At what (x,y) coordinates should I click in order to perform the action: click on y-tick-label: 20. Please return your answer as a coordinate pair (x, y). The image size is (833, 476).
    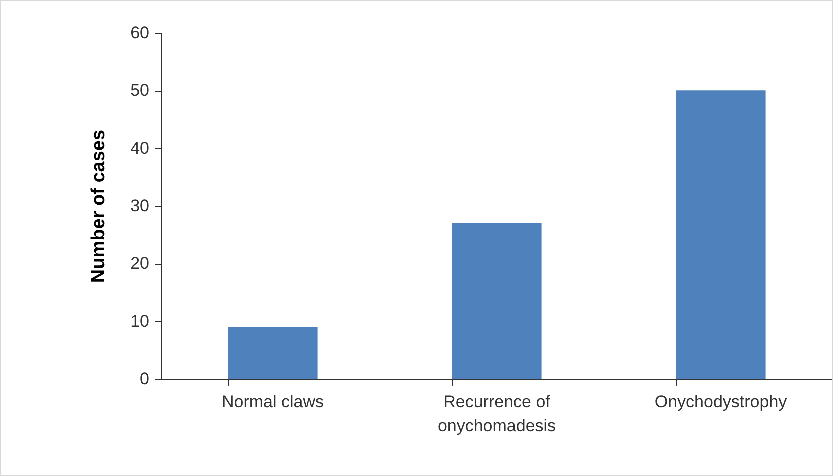
    Looking at the image, I should click on (140, 264).